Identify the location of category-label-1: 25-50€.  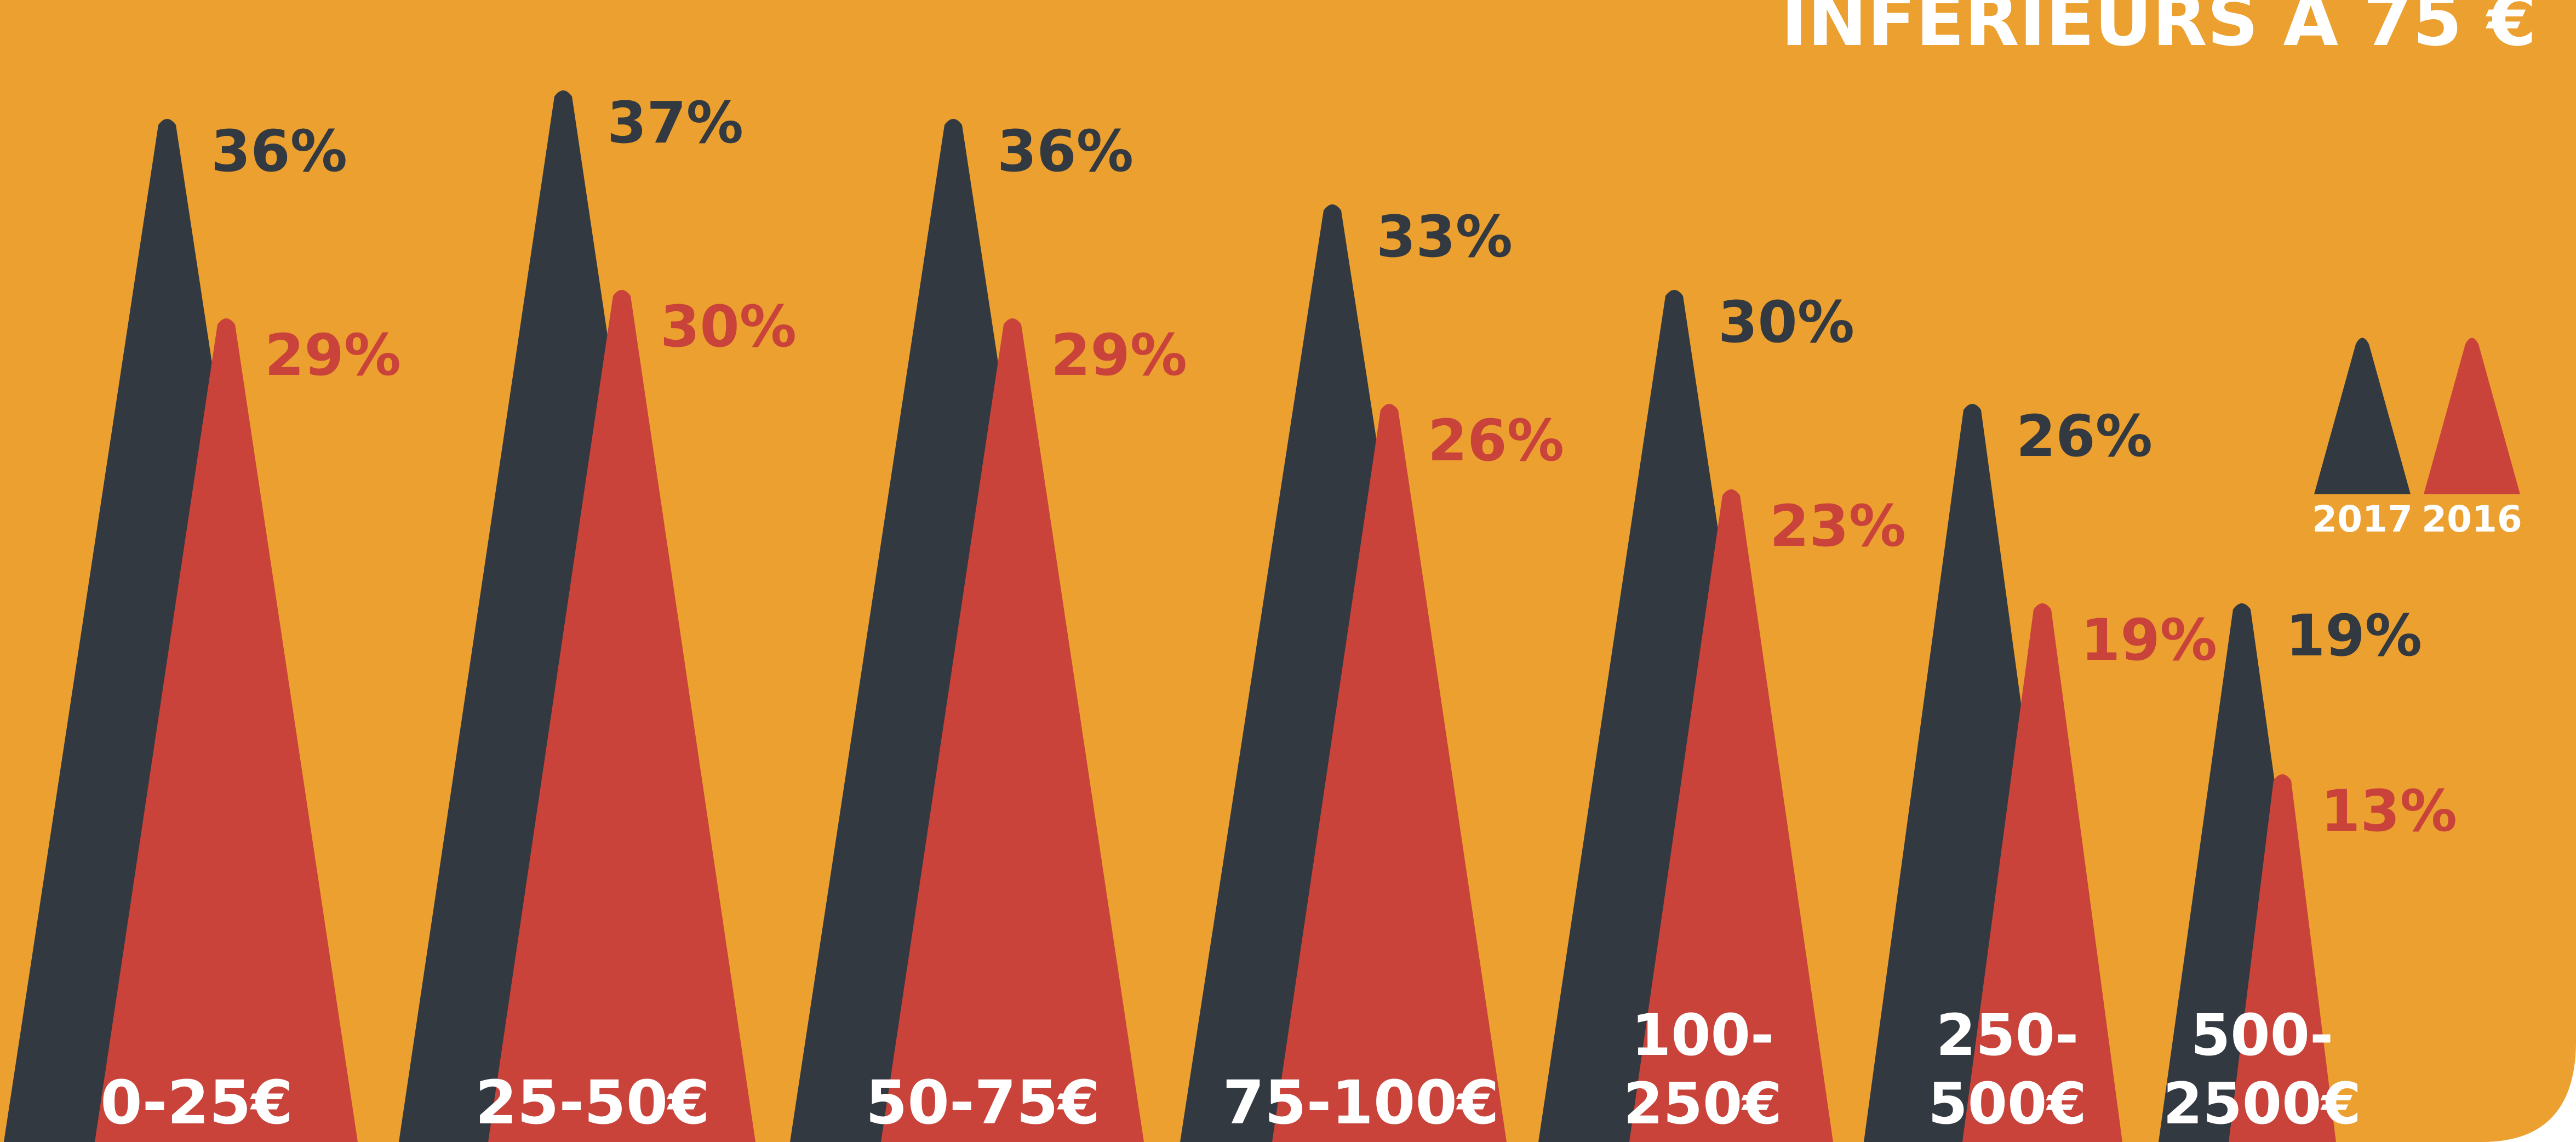
(592, 1102).